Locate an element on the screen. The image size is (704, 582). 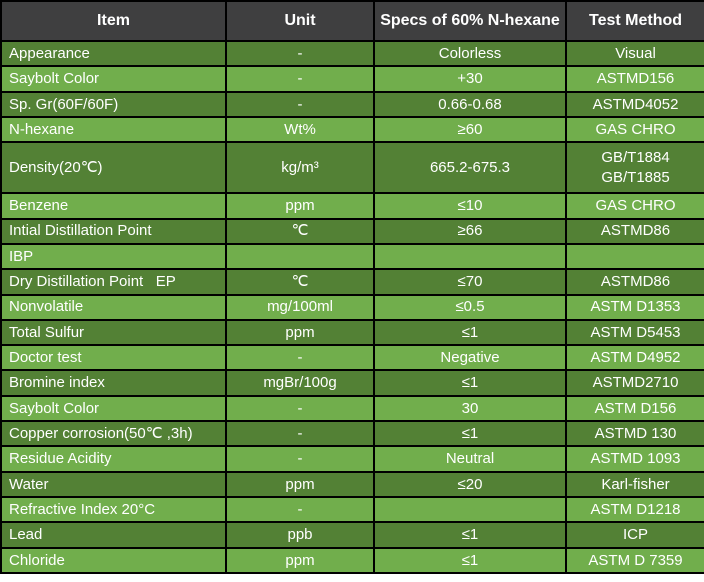
table-row: Lead ppb ≤1 ICP is located at coordinates (352, 535).